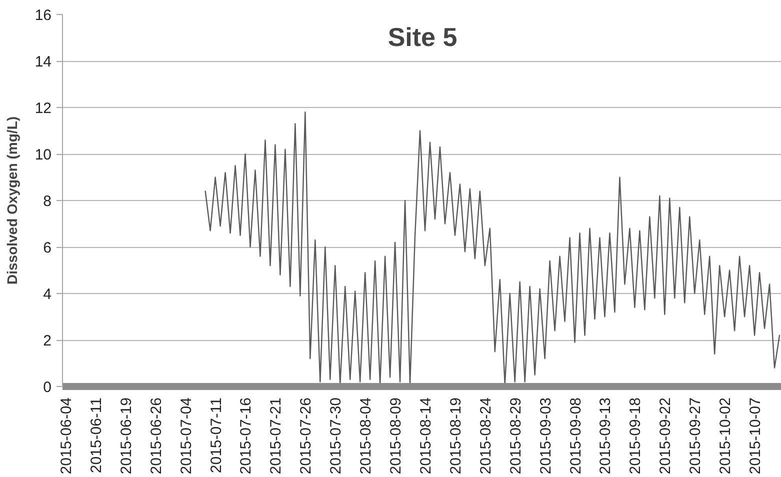 The image size is (781, 477). Describe the element at coordinates (455, 435) in the screenshot. I see `x-tick-label: 2015-08-19` at that location.